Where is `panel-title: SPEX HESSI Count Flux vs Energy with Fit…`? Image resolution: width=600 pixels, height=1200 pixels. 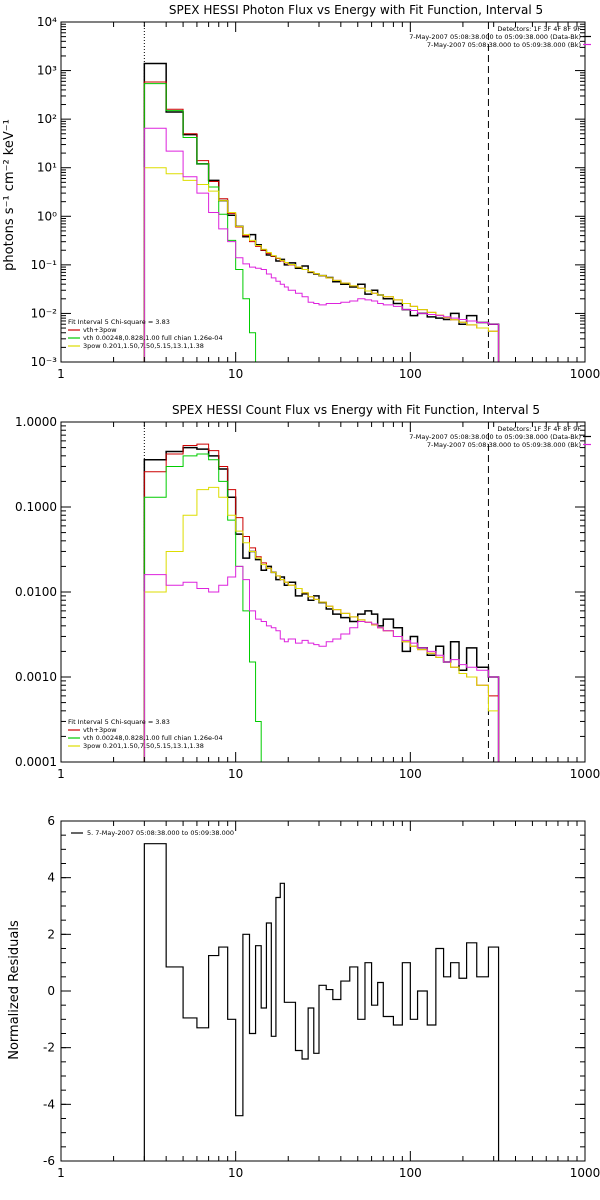
panel-title: SPEX HESSI Count Flux vs Energy with Fit… is located at coordinates (356, 410).